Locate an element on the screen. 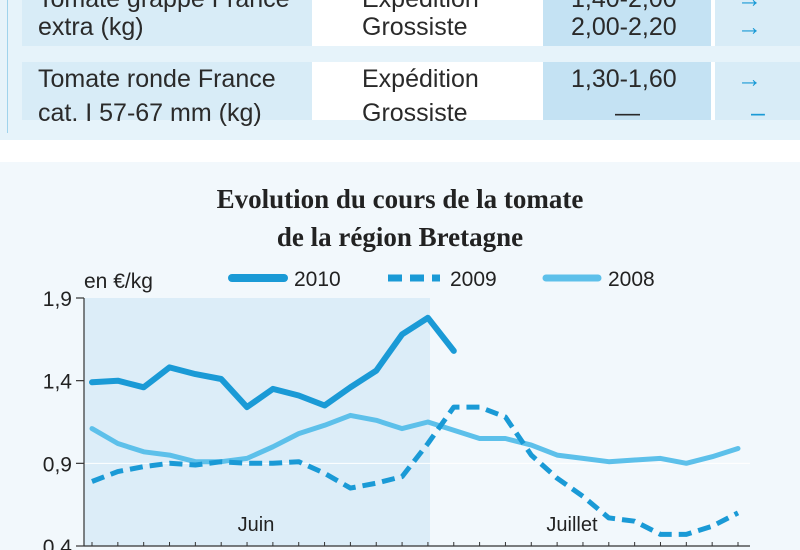 This screenshot has height=550, width=800. trend-cell: → → is located at coordinates (757, 23).